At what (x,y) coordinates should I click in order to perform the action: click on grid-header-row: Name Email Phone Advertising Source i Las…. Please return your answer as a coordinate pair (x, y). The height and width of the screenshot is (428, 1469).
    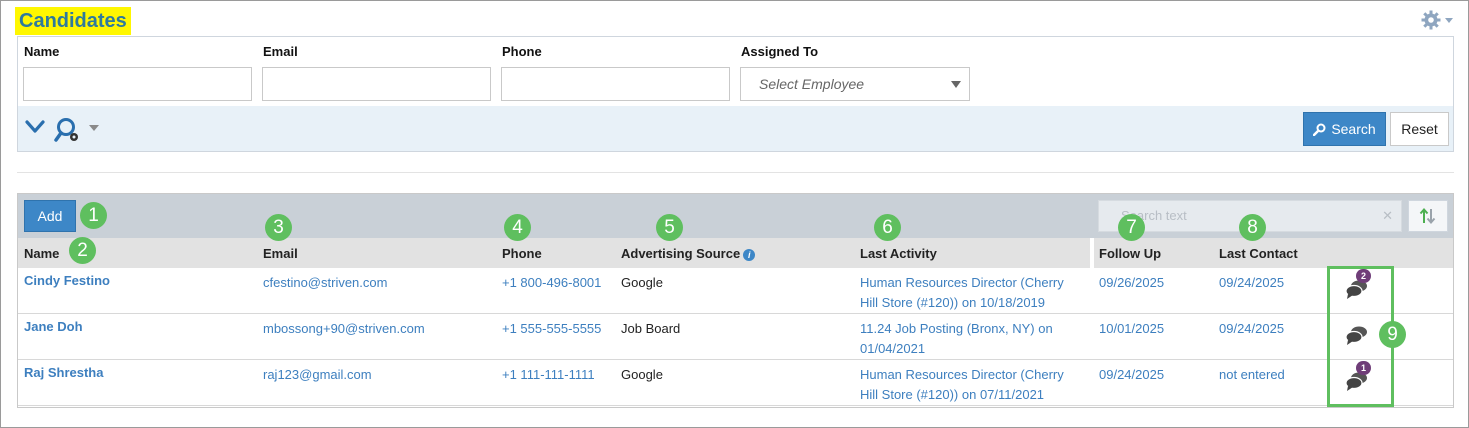
    Looking at the image, I should click on (735, 253).